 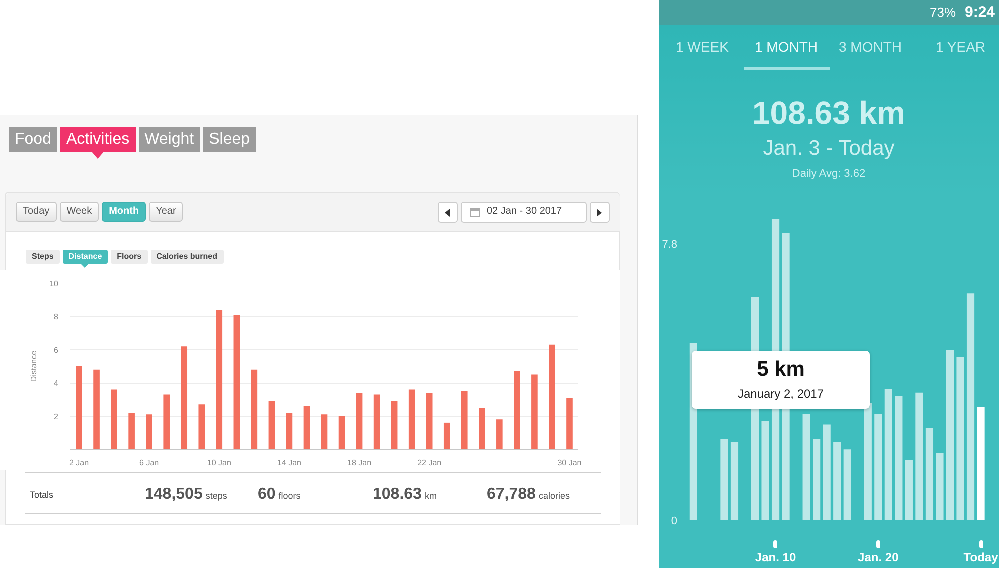 I want to click on text: 108.63, so click(x=397, y=495).